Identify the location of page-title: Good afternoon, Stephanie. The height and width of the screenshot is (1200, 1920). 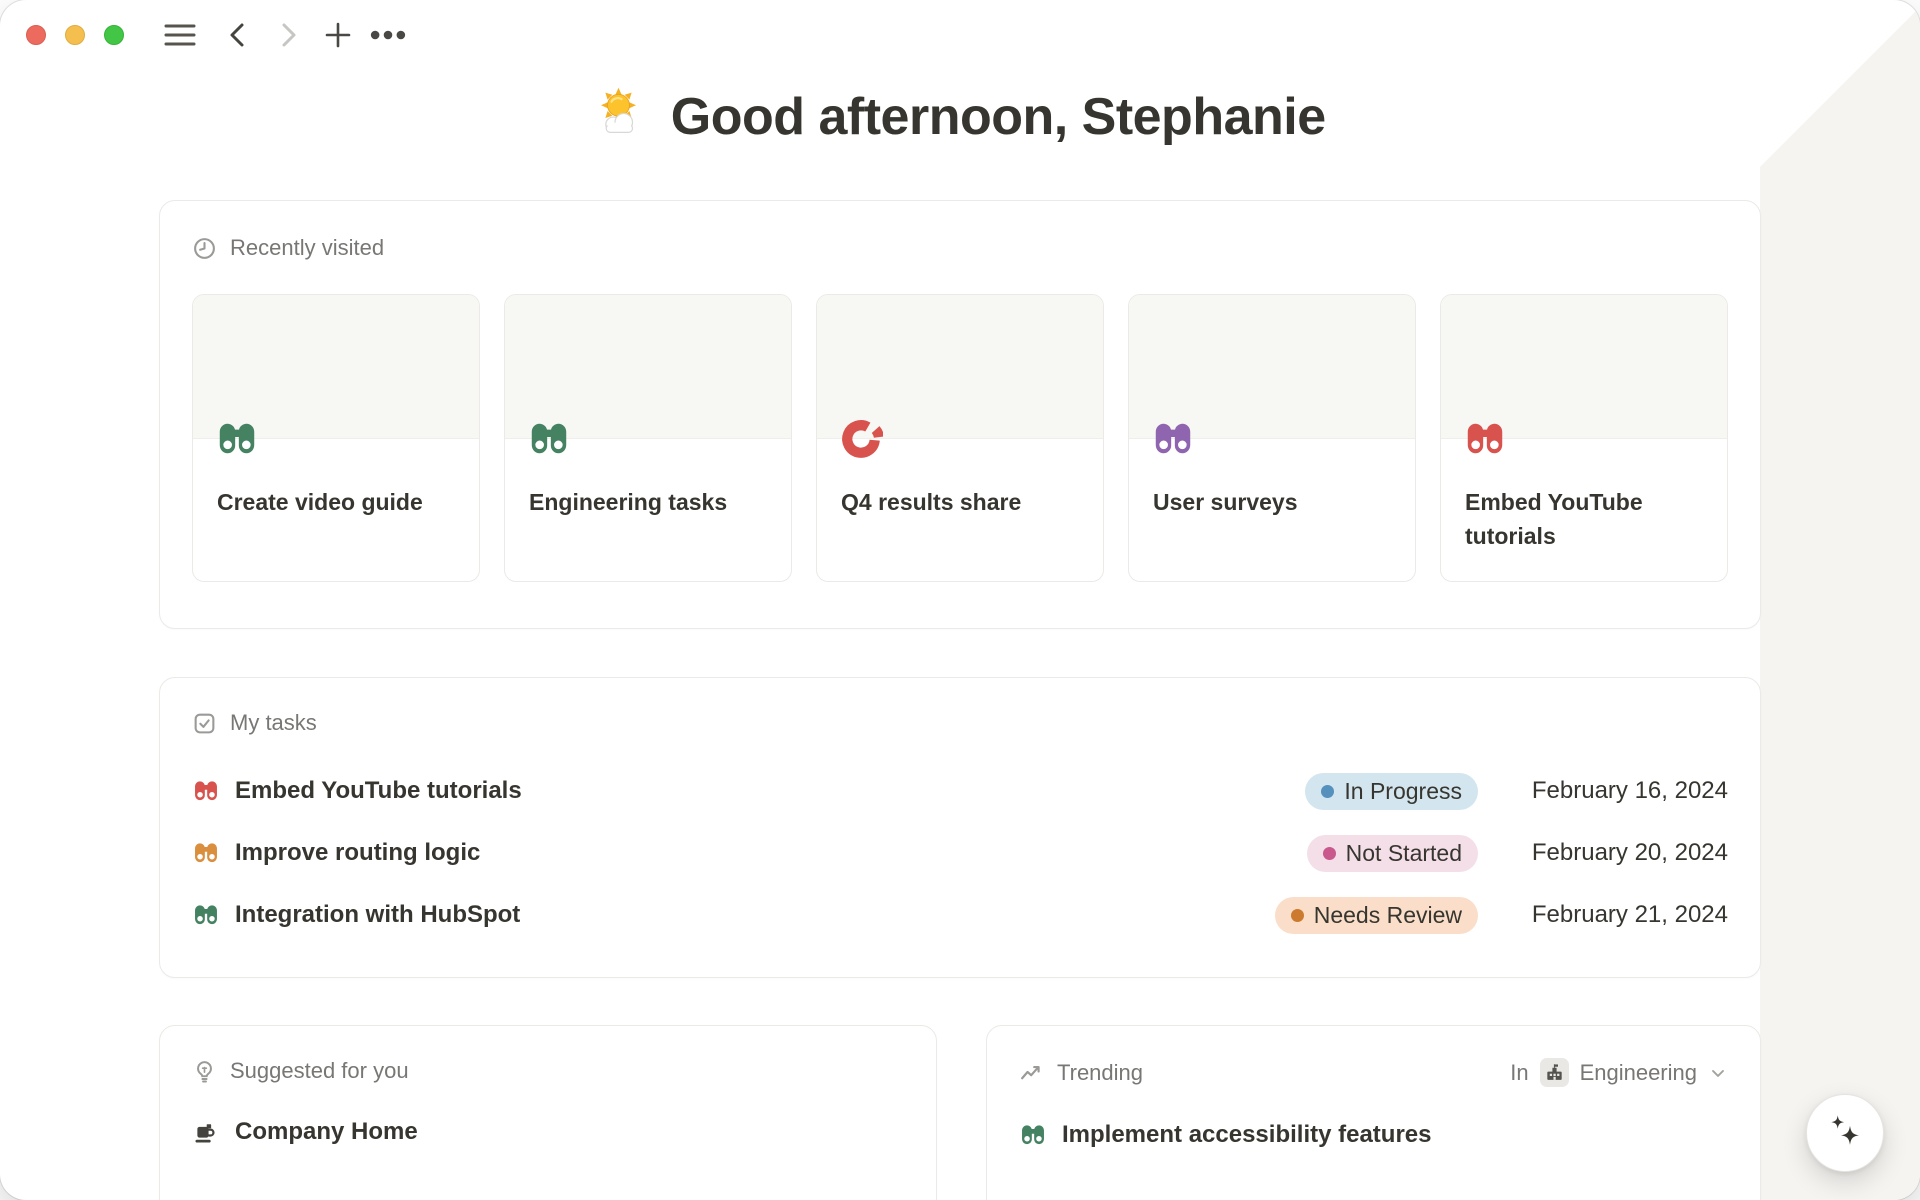
(998, 117).